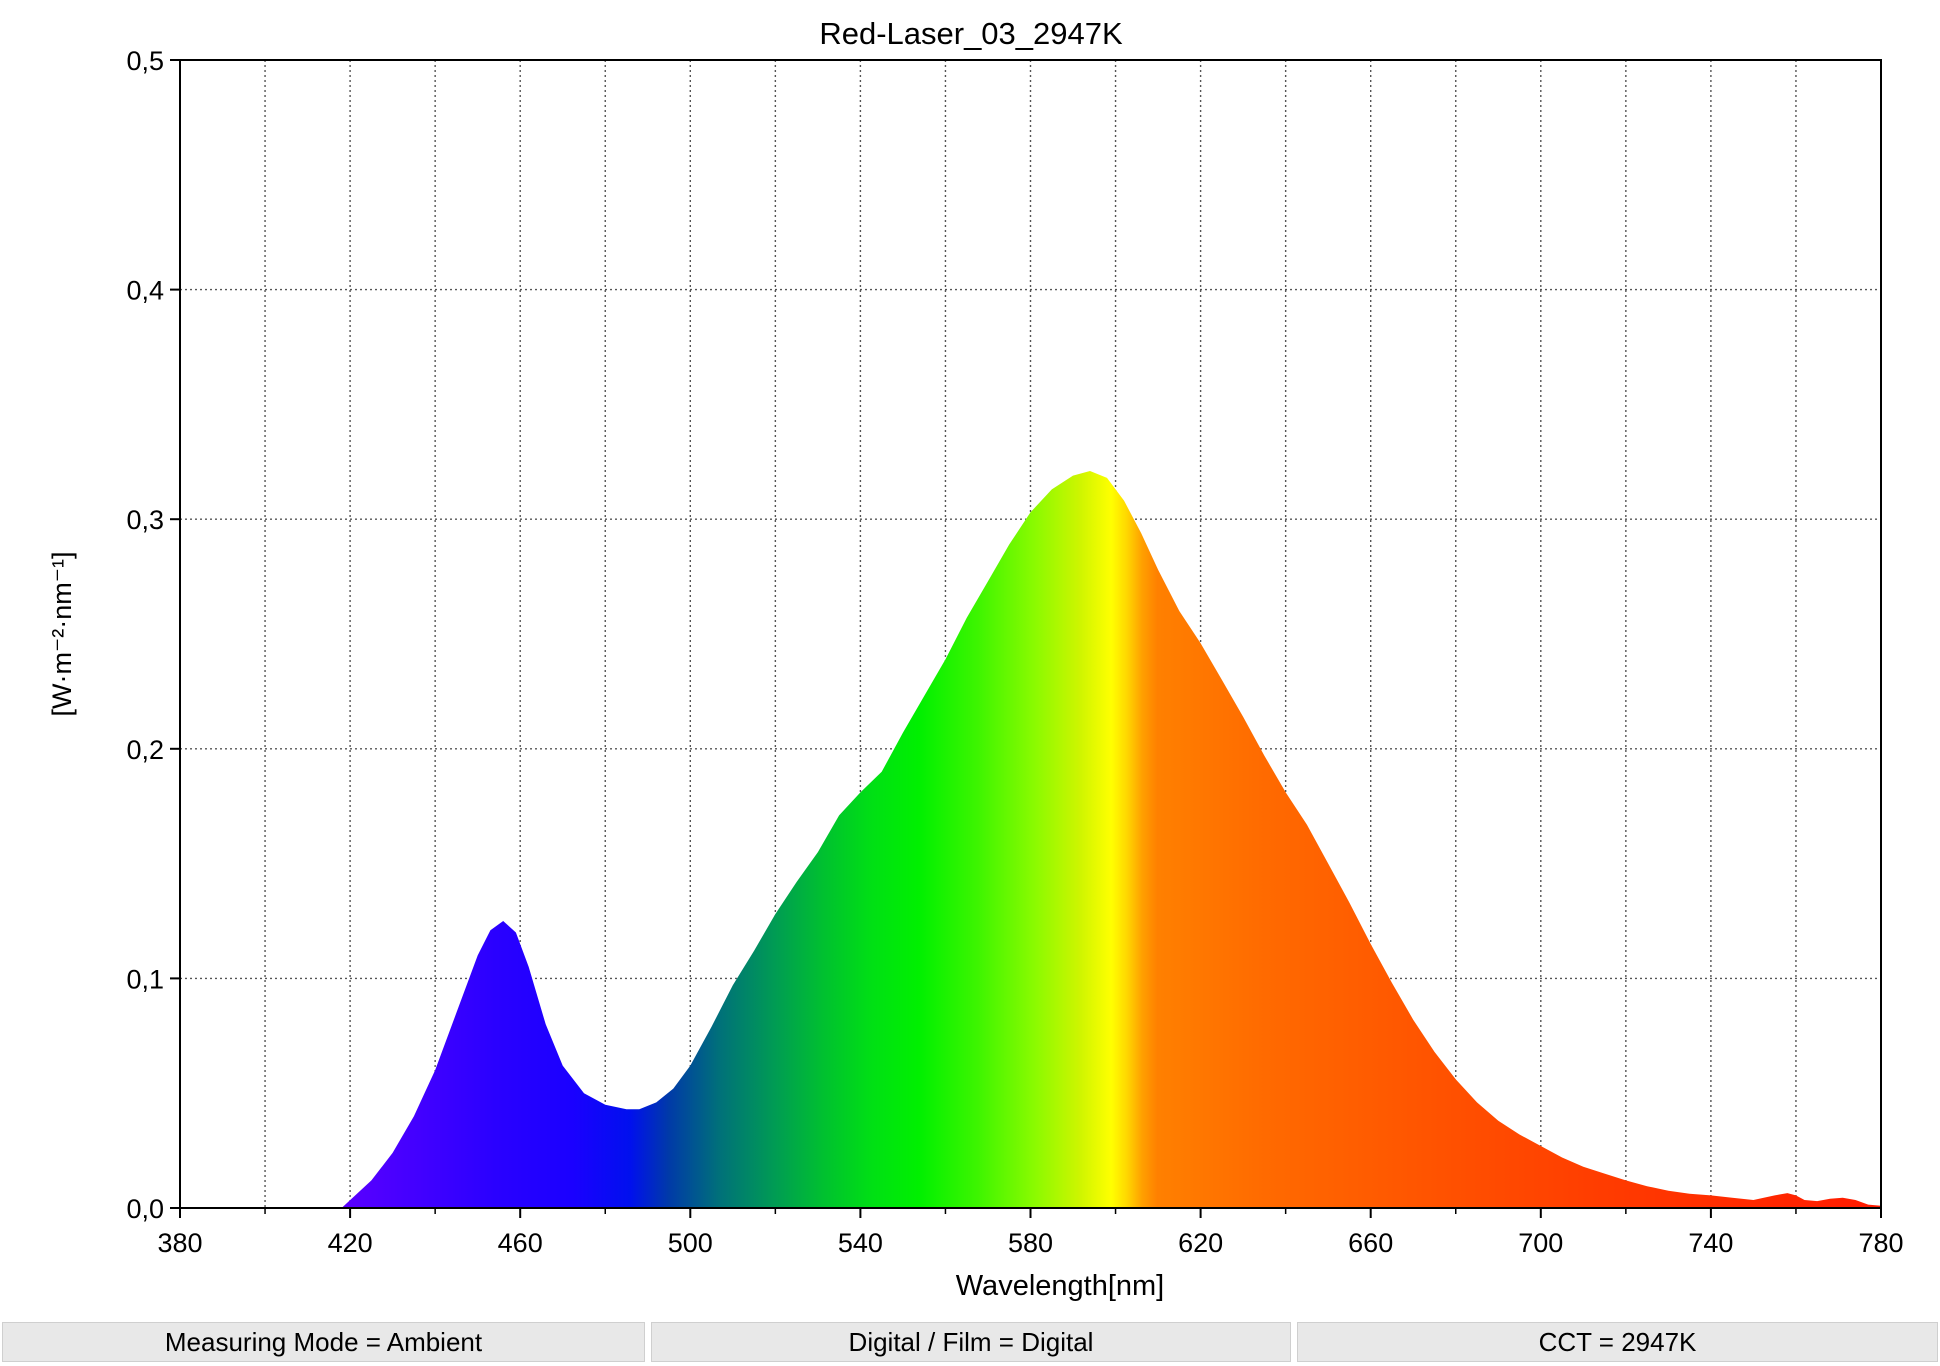  What do you see at coordinates (145, 520) in the screenshot?
I see `y-tick-label: 0,3` at bounding box center [145, 520].